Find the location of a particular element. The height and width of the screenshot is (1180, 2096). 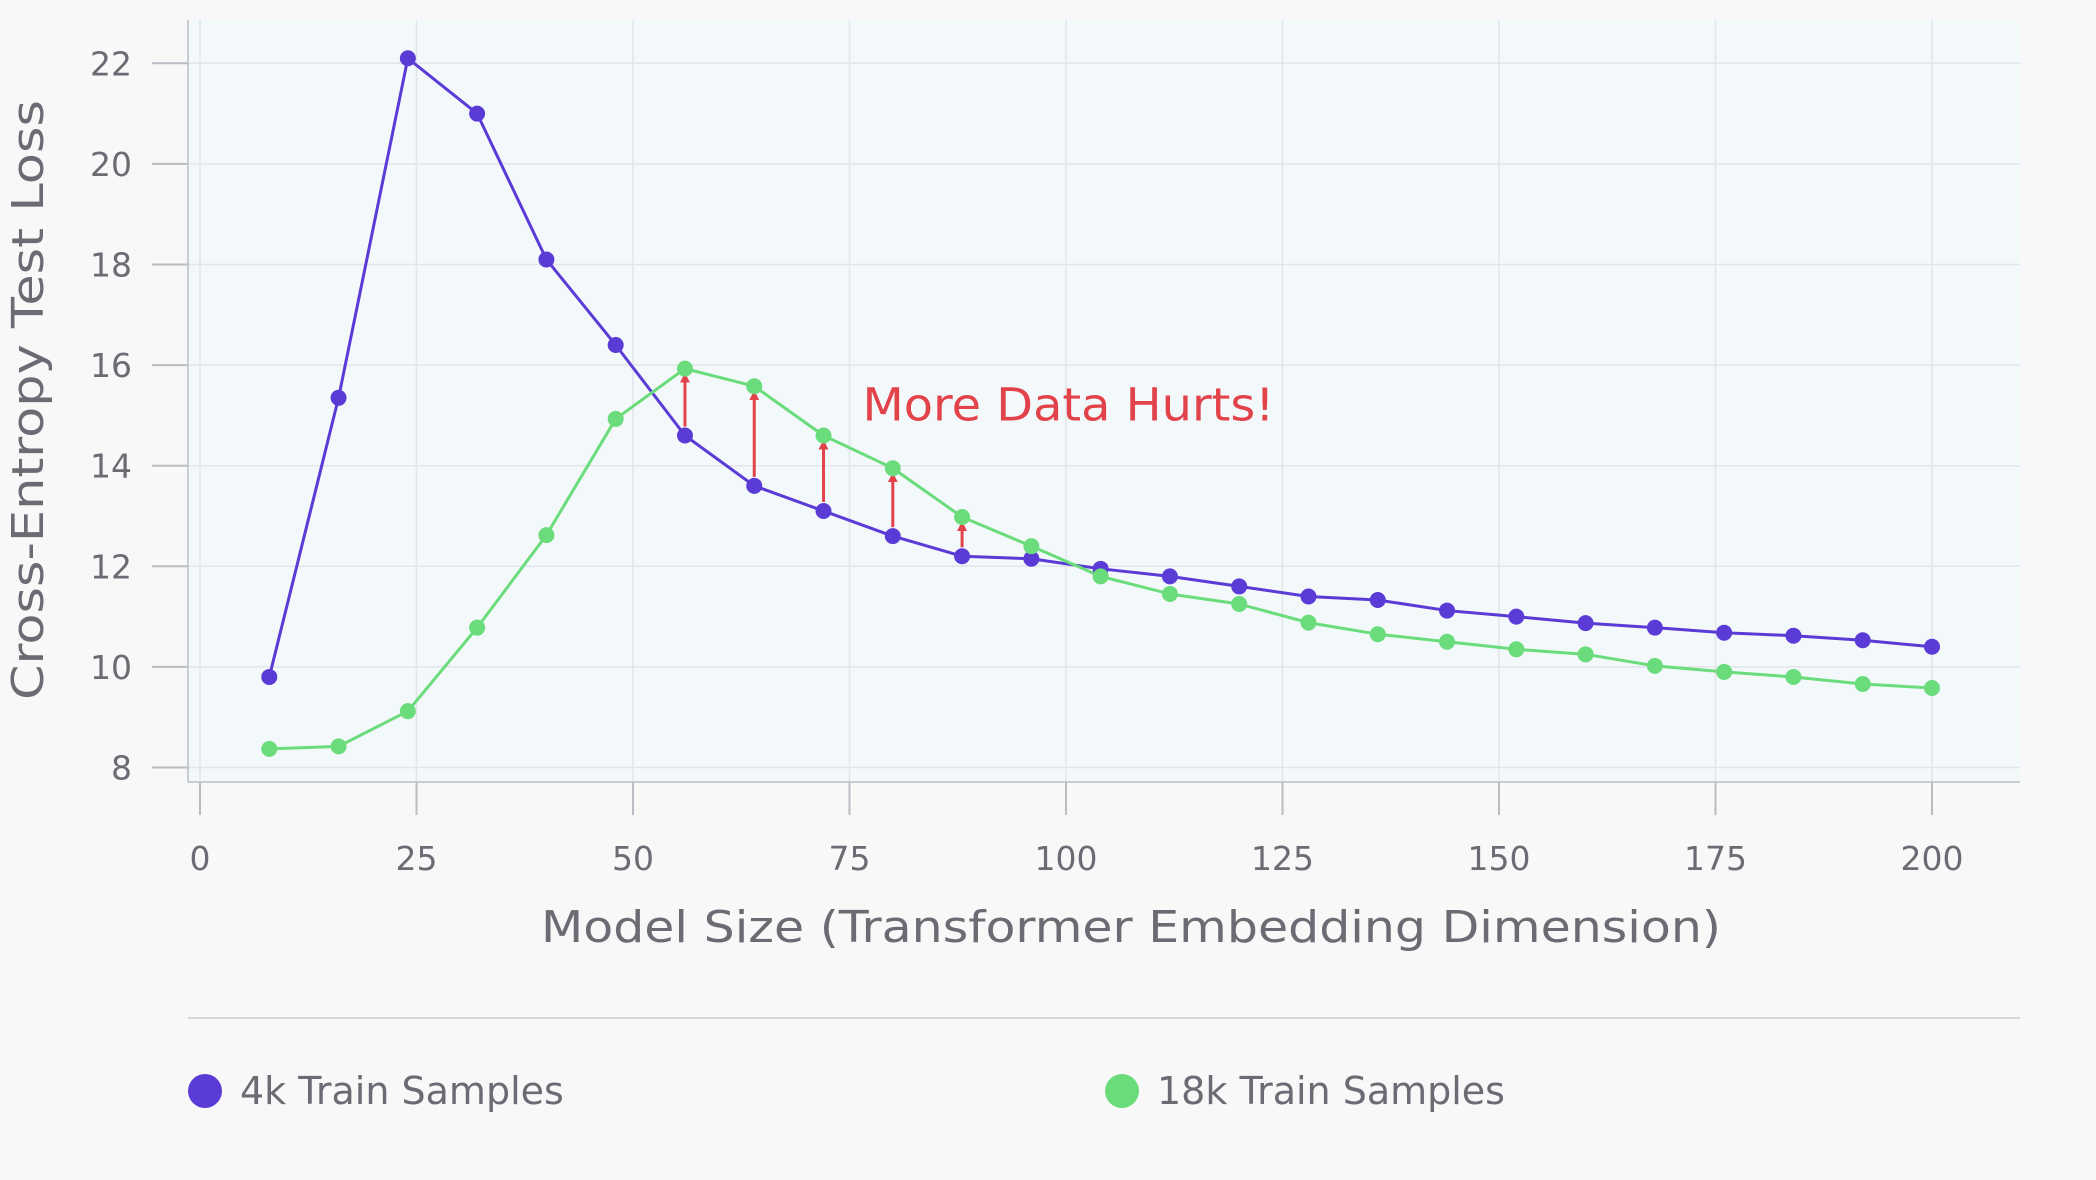

arrows is located at coordinates (823, 460).